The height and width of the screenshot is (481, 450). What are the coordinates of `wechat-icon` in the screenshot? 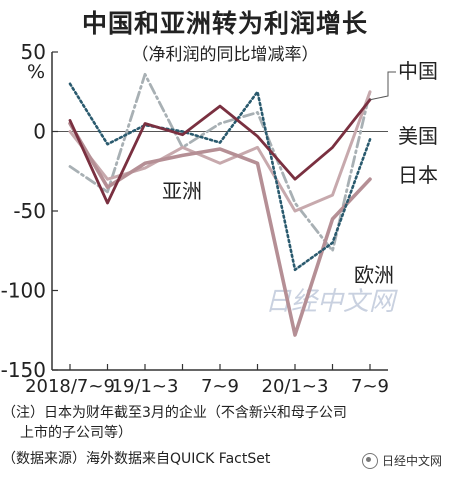 It's located at (369, 460).